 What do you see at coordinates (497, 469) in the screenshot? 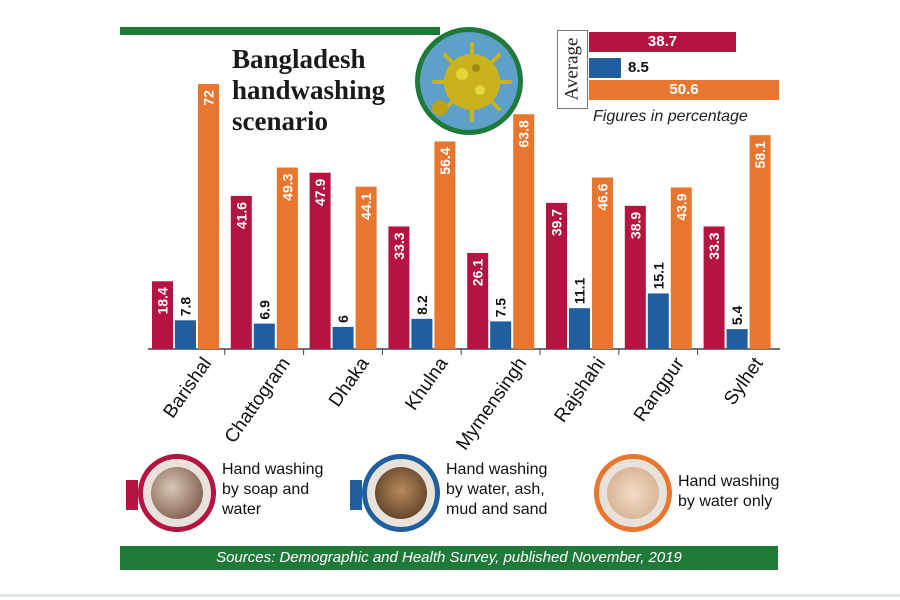
I see `legend-ash-line-1: Hand washing` at bounding box center [497, 469].